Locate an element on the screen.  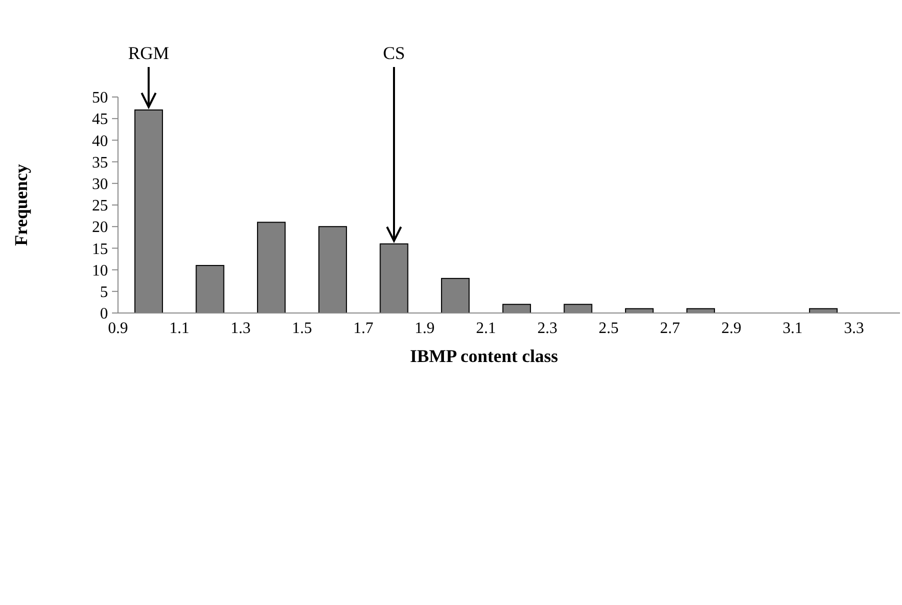
y-tick-label: 25 is located at coordinates (100, 206).